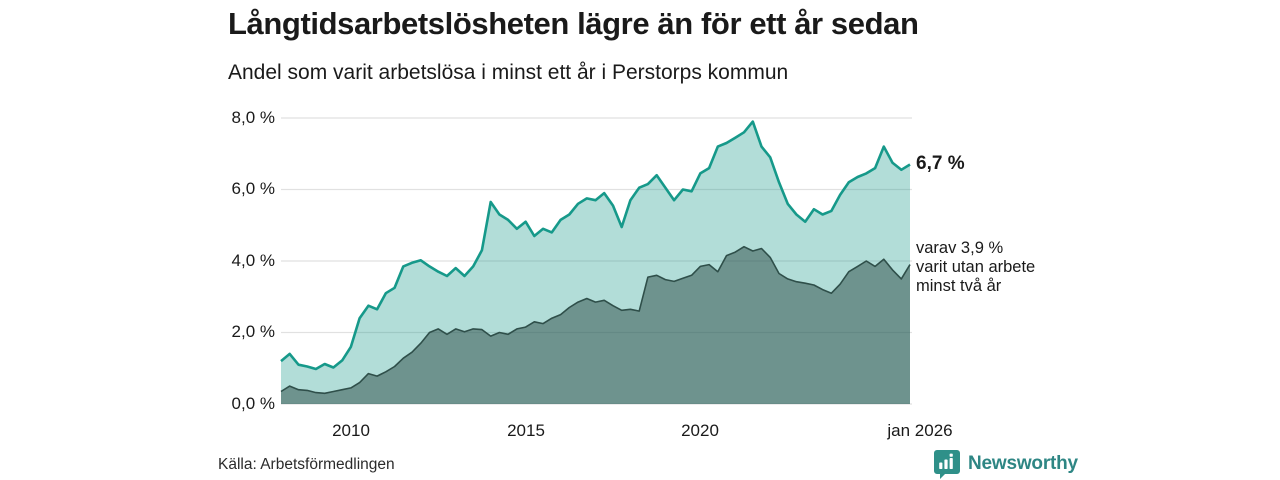 The image size is (1280, 480). What do you see at coordinates (526, 430) in the screenshot?
I see `x-tick-label: 2015` at bounding box center [526, 430].